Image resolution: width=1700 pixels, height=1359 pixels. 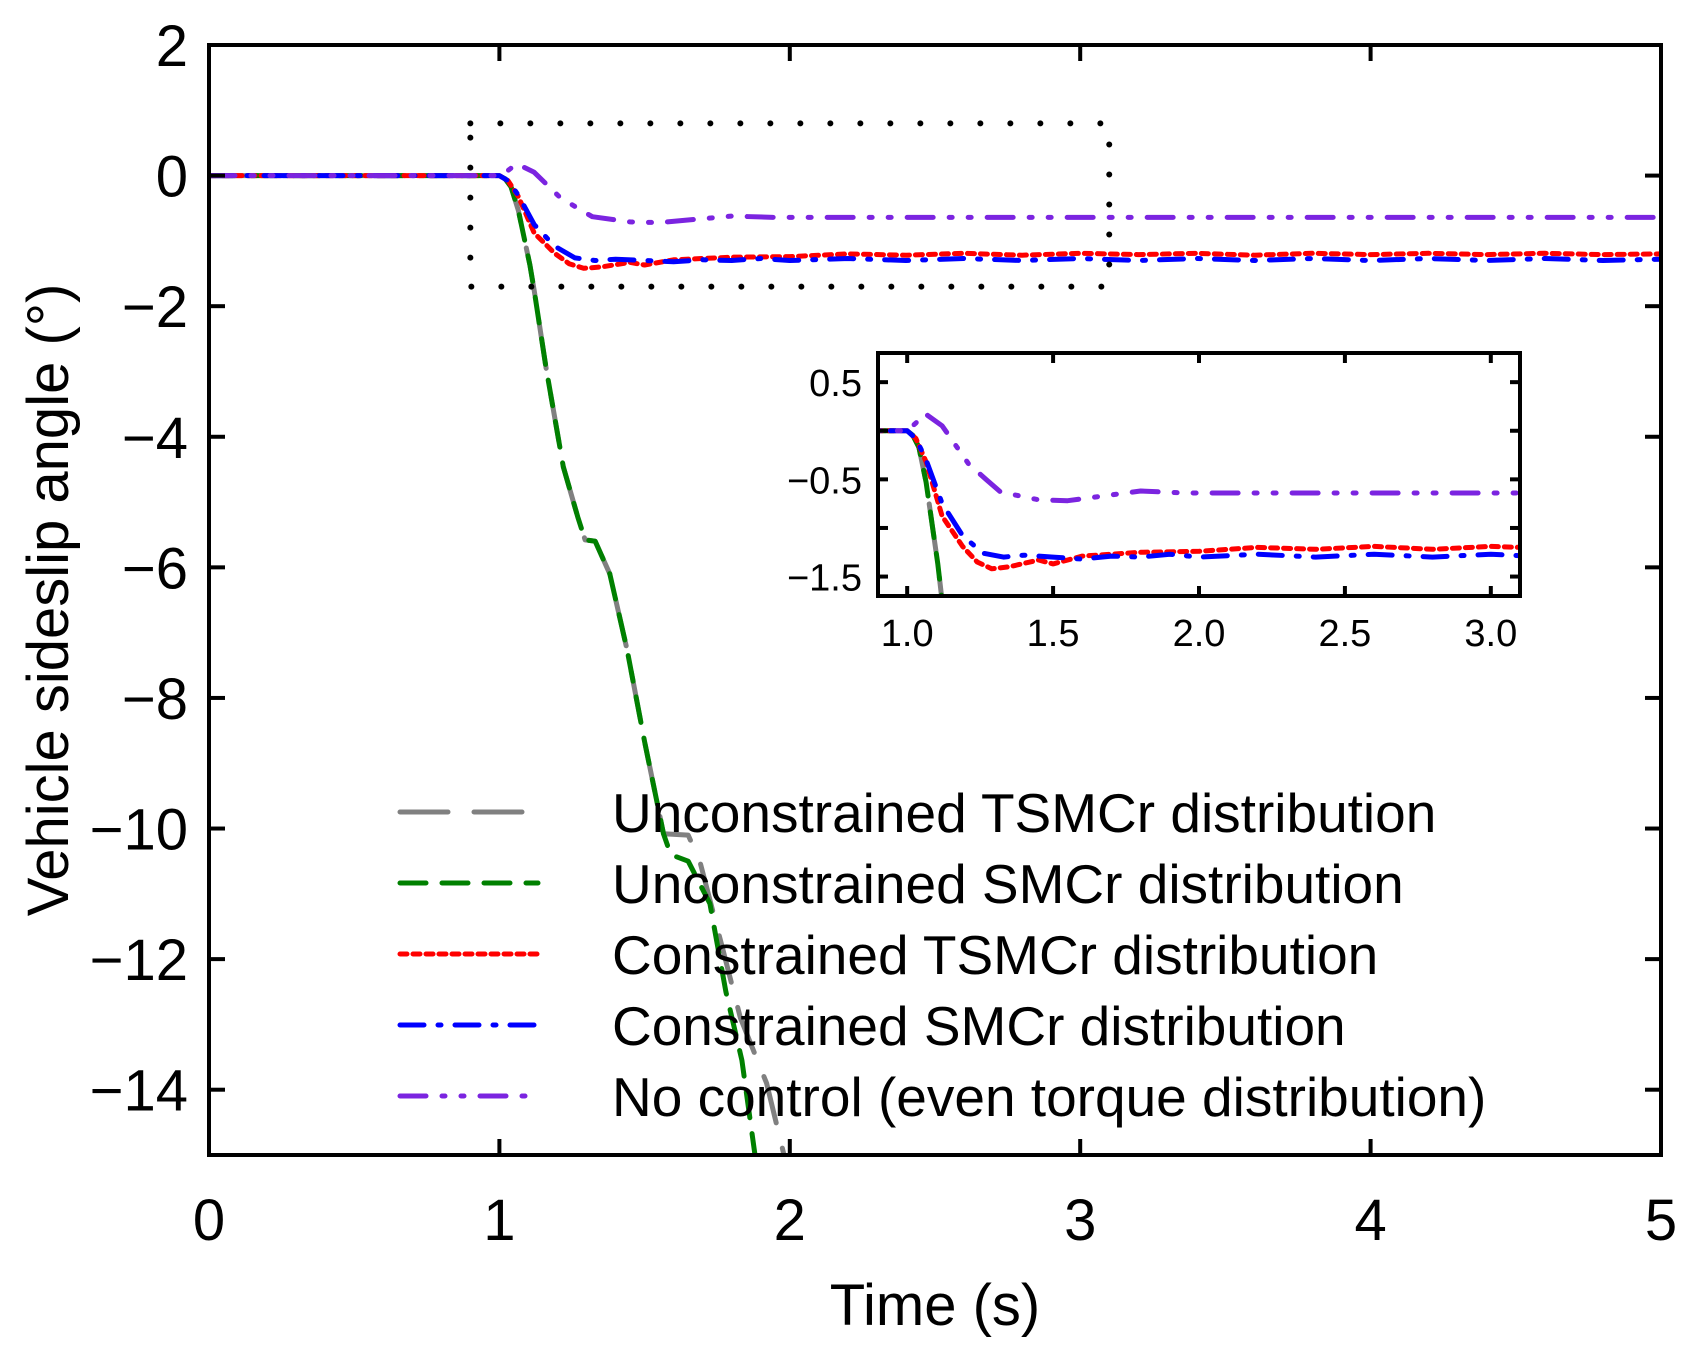 I want to click on series-line-constrained-tsmcr-distribution, so click(x=935, y=222).